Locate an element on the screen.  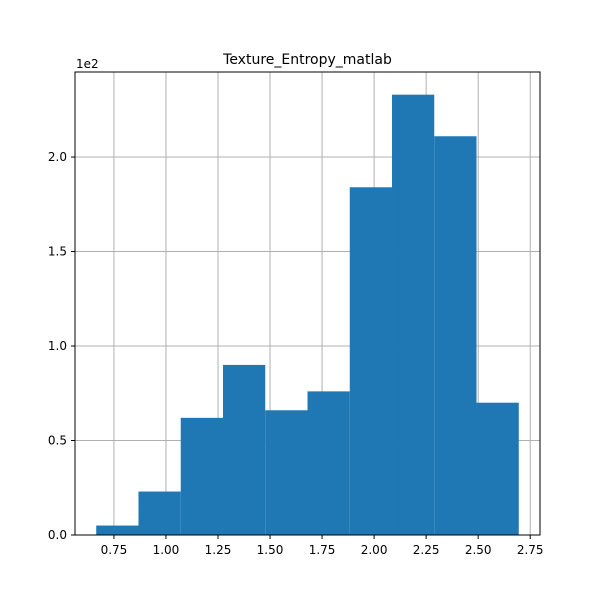
y-offset-label: 1e2 is located at coordinates (87, 64).